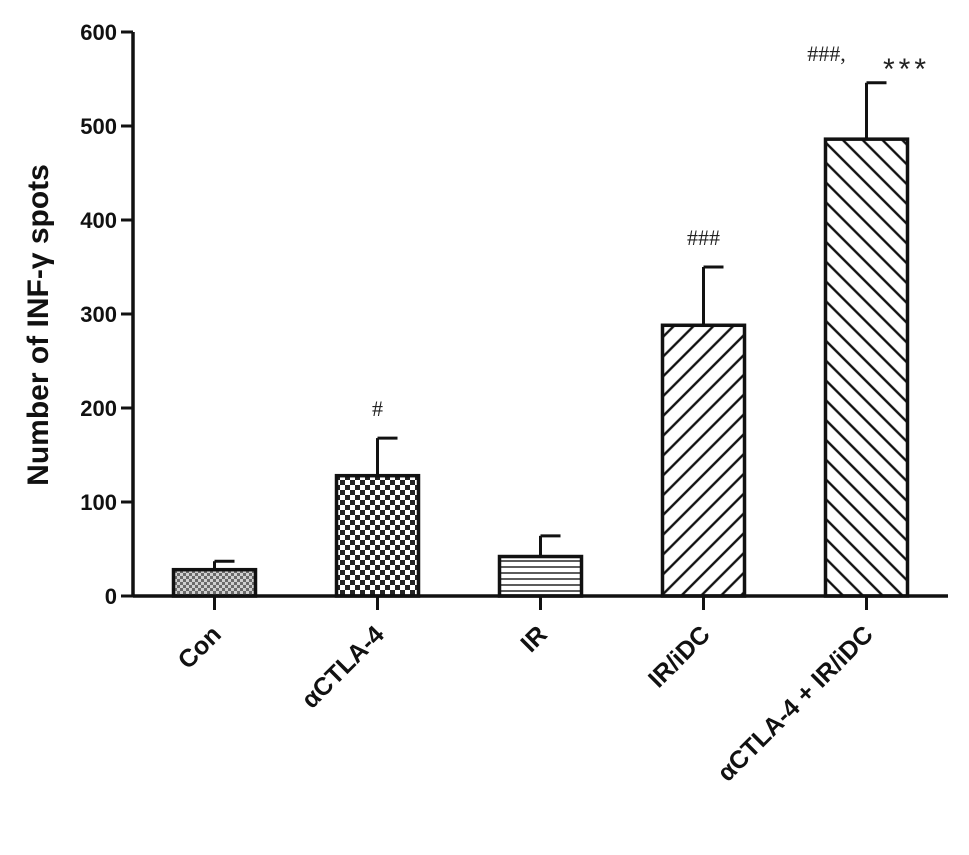 Image resolution: width=969 pixels, height=855 pixels. I want to click on y-tick-label: 300, so click(98, 314).